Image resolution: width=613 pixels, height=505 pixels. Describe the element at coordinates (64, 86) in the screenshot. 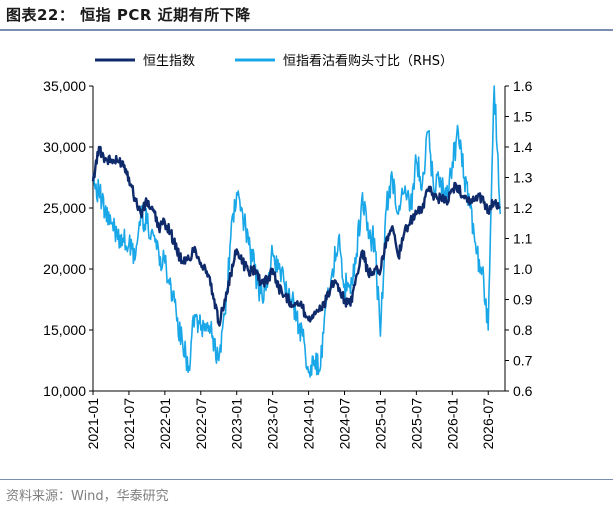

I see `y-left-tick-label: 35,000` at that location.